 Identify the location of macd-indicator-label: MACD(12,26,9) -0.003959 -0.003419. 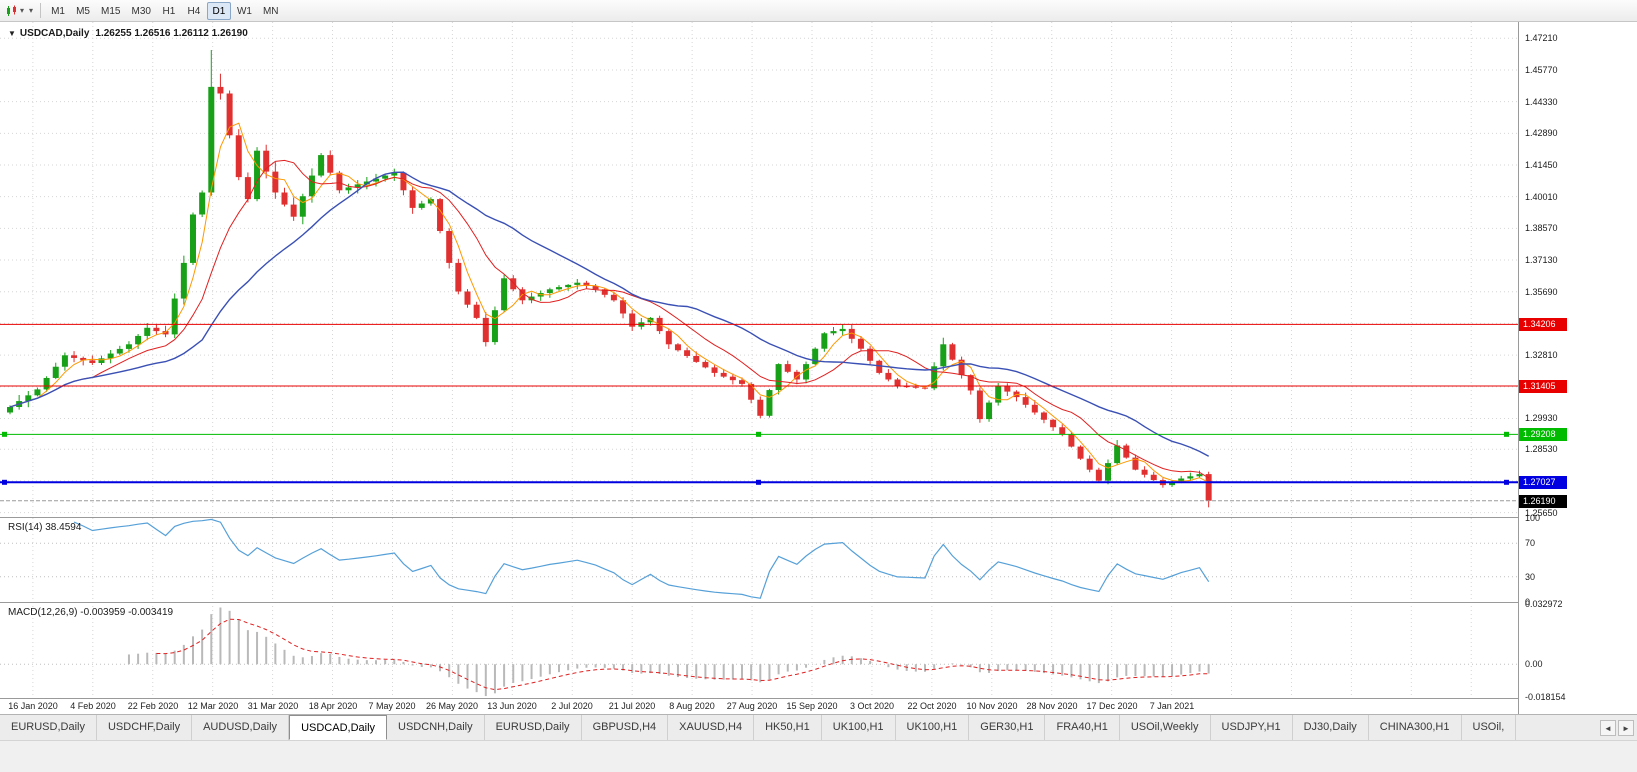
(91, 612).